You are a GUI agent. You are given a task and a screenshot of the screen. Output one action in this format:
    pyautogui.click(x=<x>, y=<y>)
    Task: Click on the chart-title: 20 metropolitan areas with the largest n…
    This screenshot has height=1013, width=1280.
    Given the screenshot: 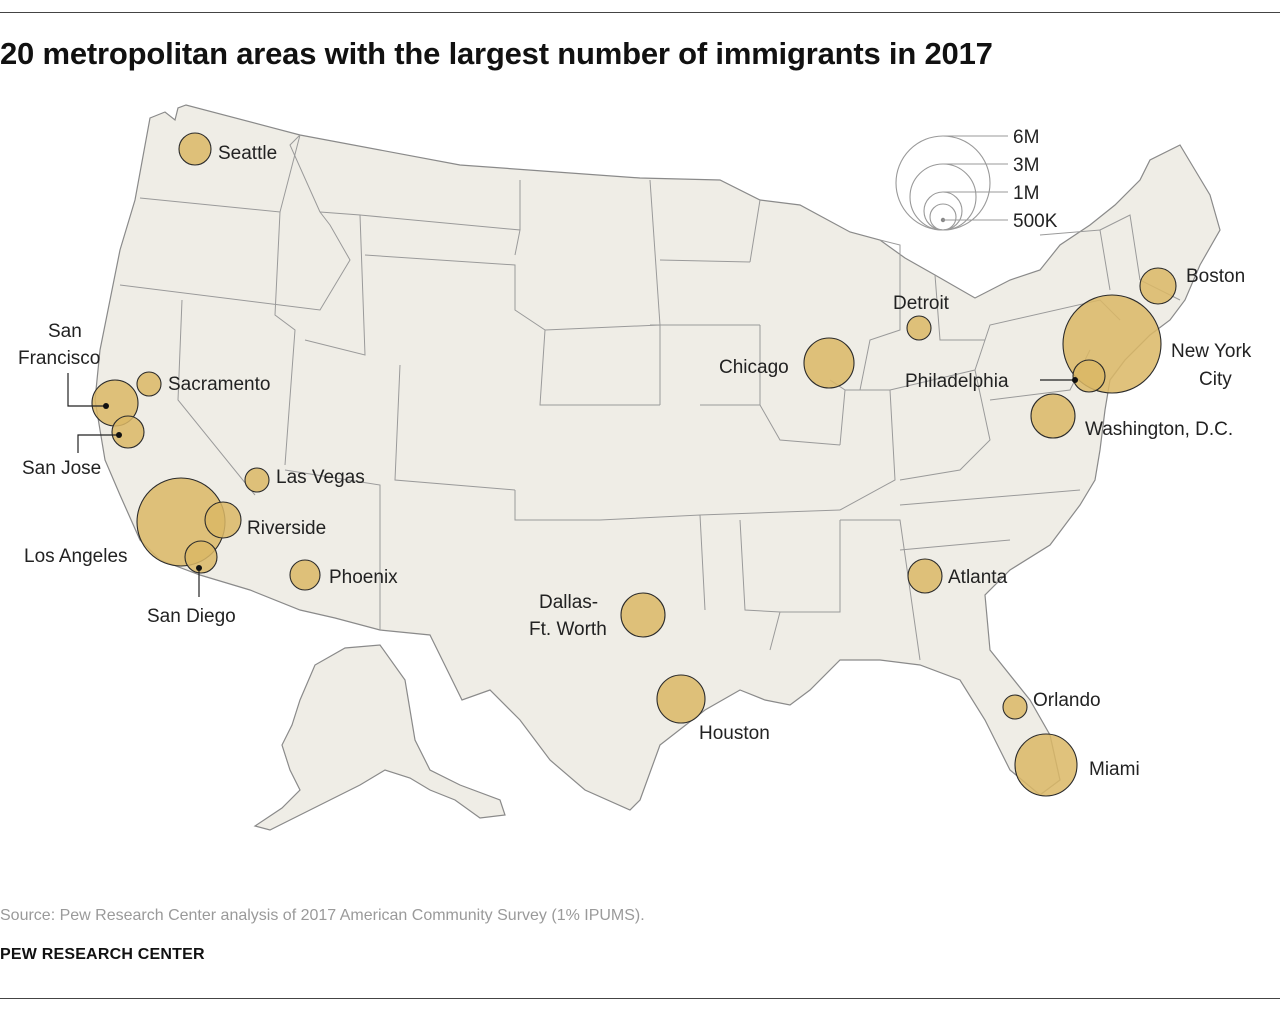 What is the action you would take?
    pyautogui.click(x=496, y=53)
    